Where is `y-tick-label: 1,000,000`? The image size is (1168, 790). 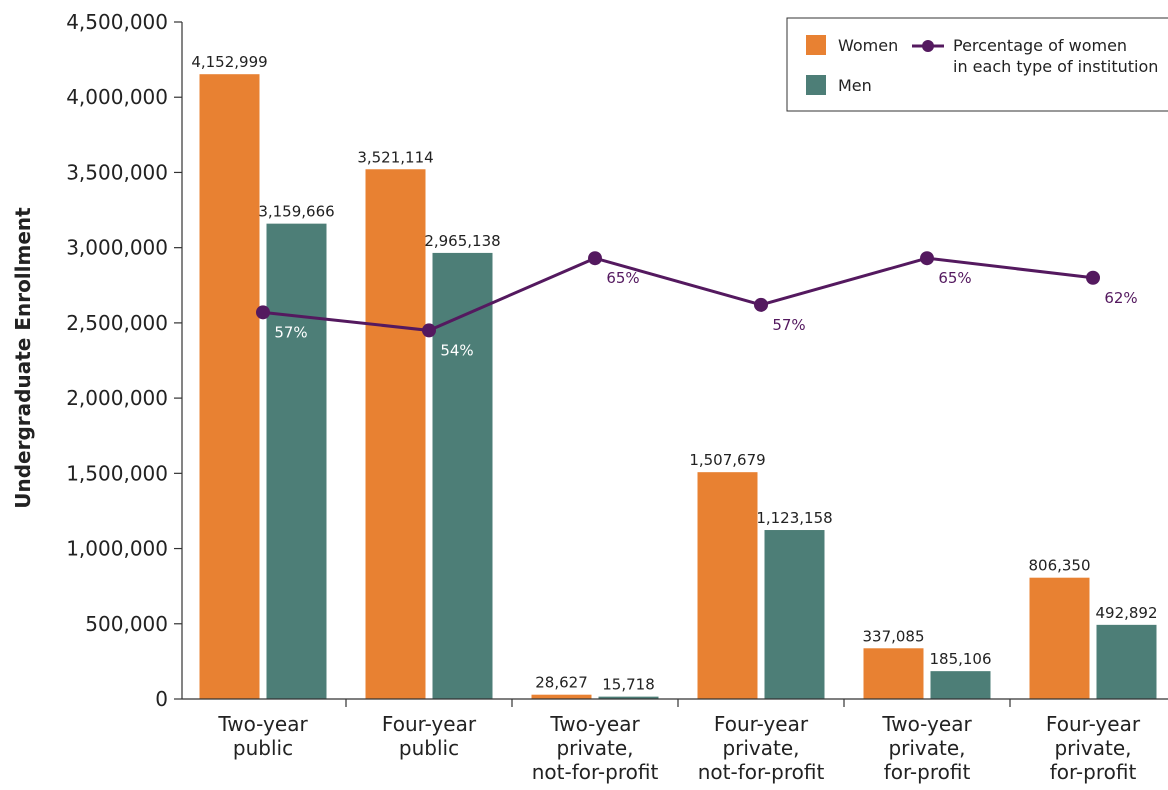 y-tick-label: 1,000,000 is located at coordinates (117, 549).